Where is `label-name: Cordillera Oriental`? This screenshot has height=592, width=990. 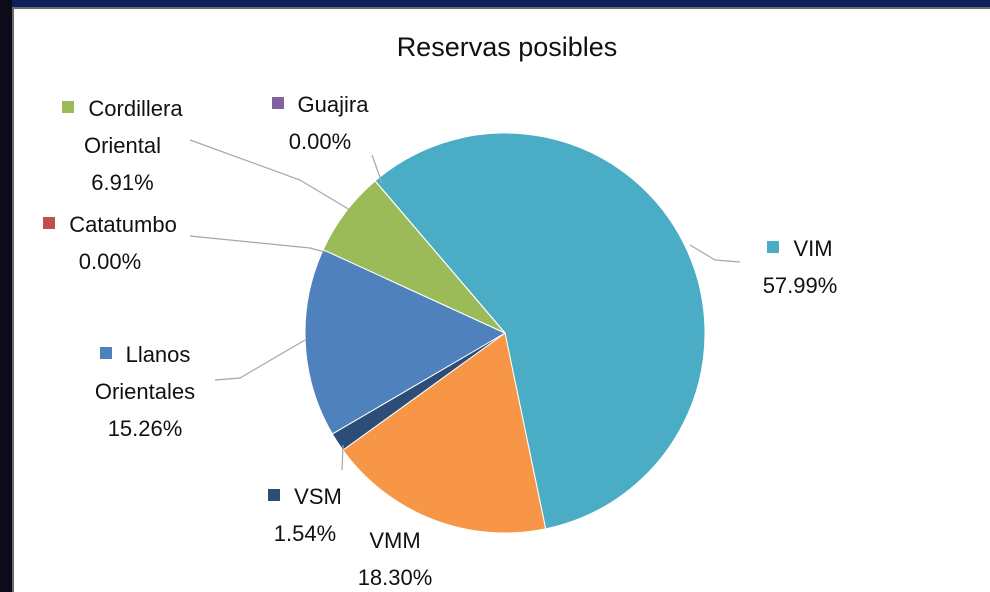
label-name: Cordillera Oriental is located at coordinates (122, 127).